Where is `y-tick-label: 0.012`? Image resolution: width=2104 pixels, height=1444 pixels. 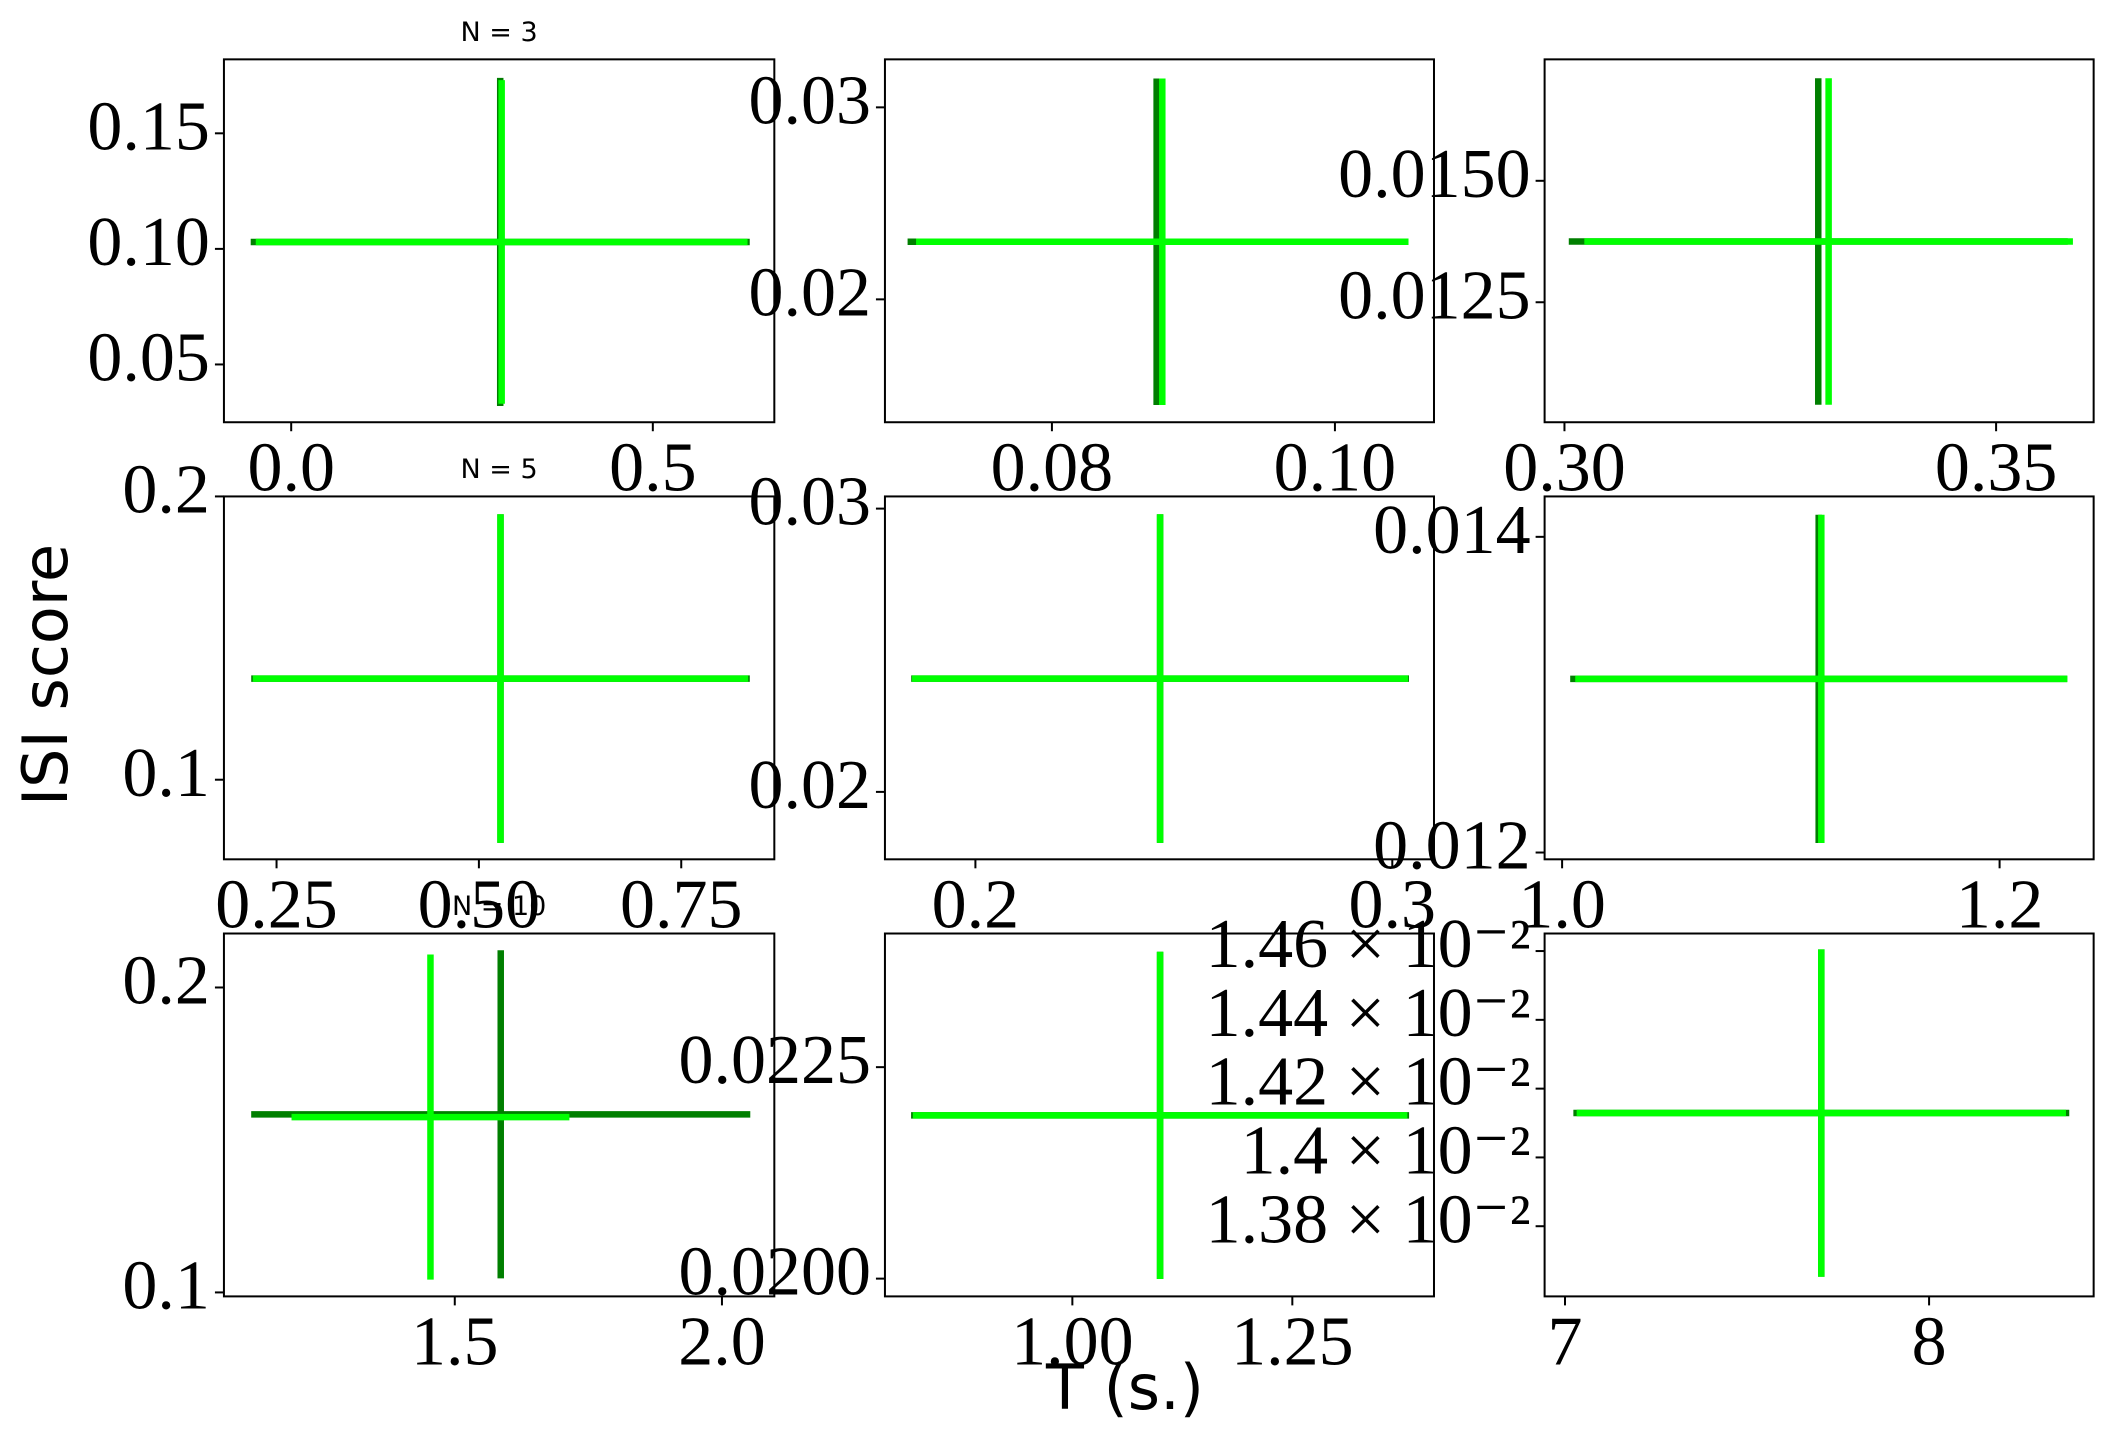 y-tick-label: 0.012 is located at coordinates (1452, 846).